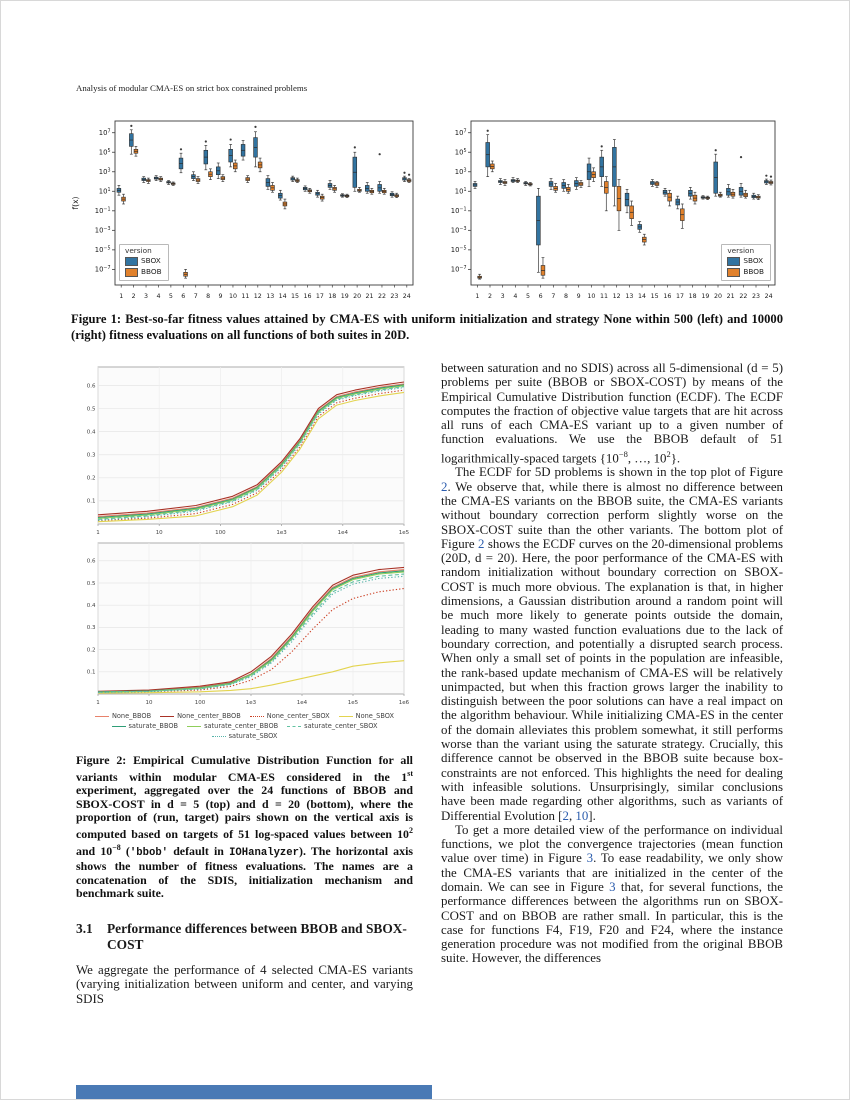 Image resolution: width=850 pixels, height=1100 pixels. I want to click on text-segment: , …, 10, so click(647, 458).